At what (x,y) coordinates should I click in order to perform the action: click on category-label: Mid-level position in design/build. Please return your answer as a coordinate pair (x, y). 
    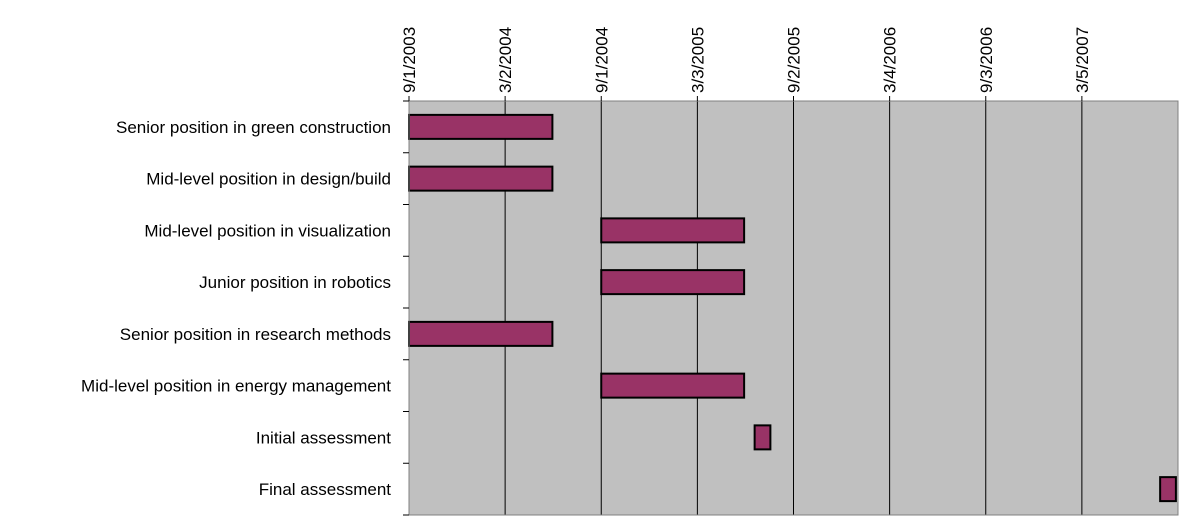
    Looking at the image, I should click on (268, 179).